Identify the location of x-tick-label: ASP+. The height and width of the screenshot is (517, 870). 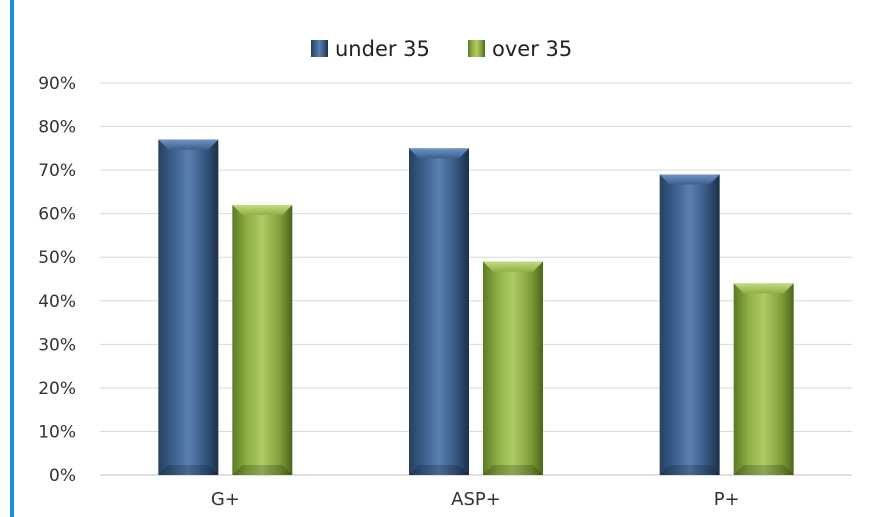
(476, 499).